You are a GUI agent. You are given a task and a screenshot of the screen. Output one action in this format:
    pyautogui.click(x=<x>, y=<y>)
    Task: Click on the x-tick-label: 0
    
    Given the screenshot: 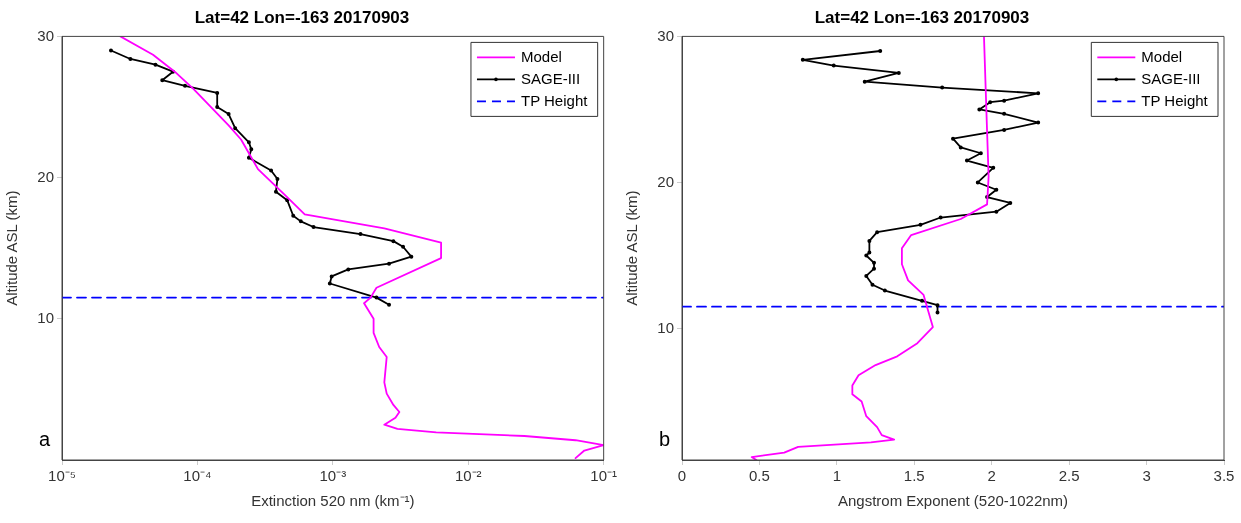 What is the action you would take?
    pyautogui.click(x=682, y=476)
    